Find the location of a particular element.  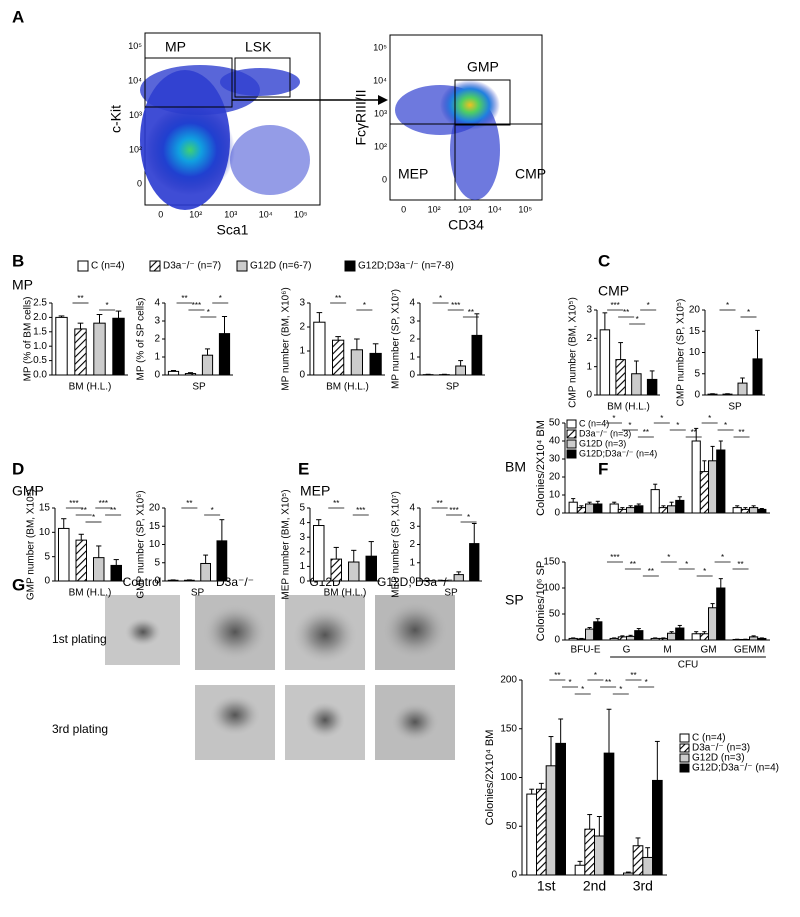

y-axis-label: MP (% of BM cells) is located at coordinates (28, 339).